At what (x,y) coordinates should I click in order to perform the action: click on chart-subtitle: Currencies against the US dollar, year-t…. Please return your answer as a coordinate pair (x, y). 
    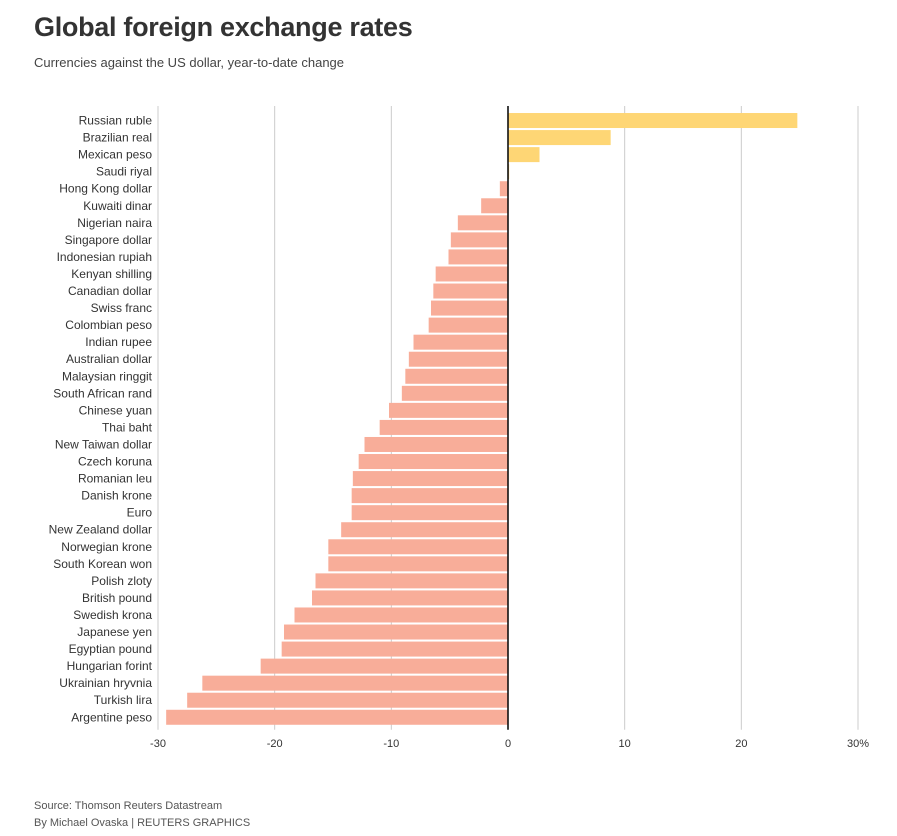
    Looking at the image, I should click on (189, 62).